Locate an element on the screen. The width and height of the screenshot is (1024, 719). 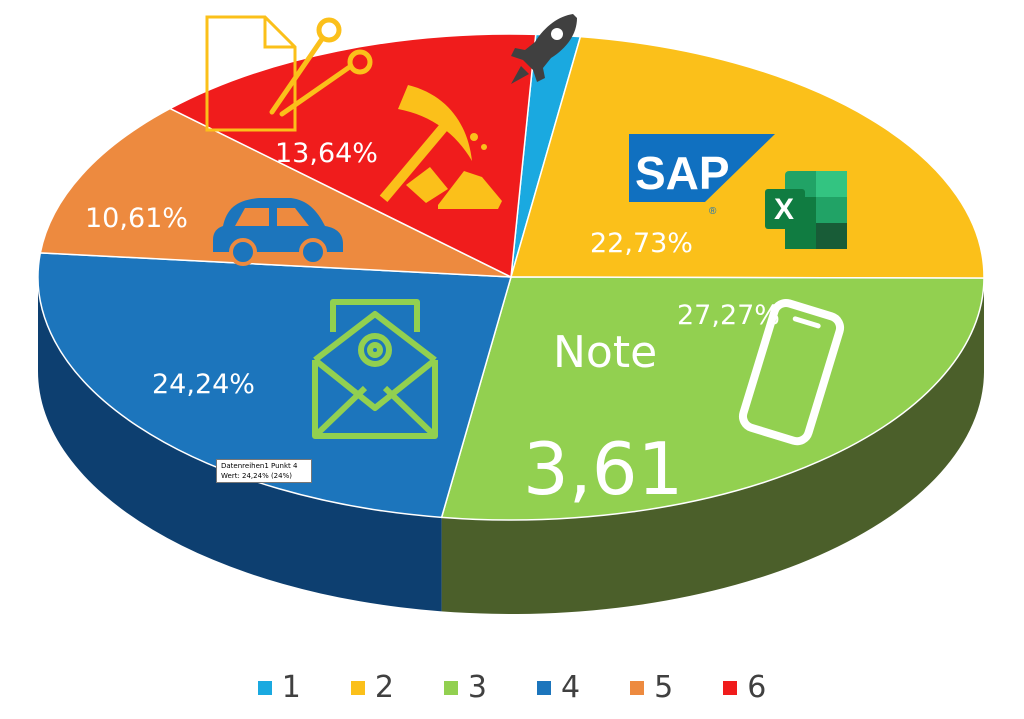
svg-text: X is located at coordinates (784, 209).